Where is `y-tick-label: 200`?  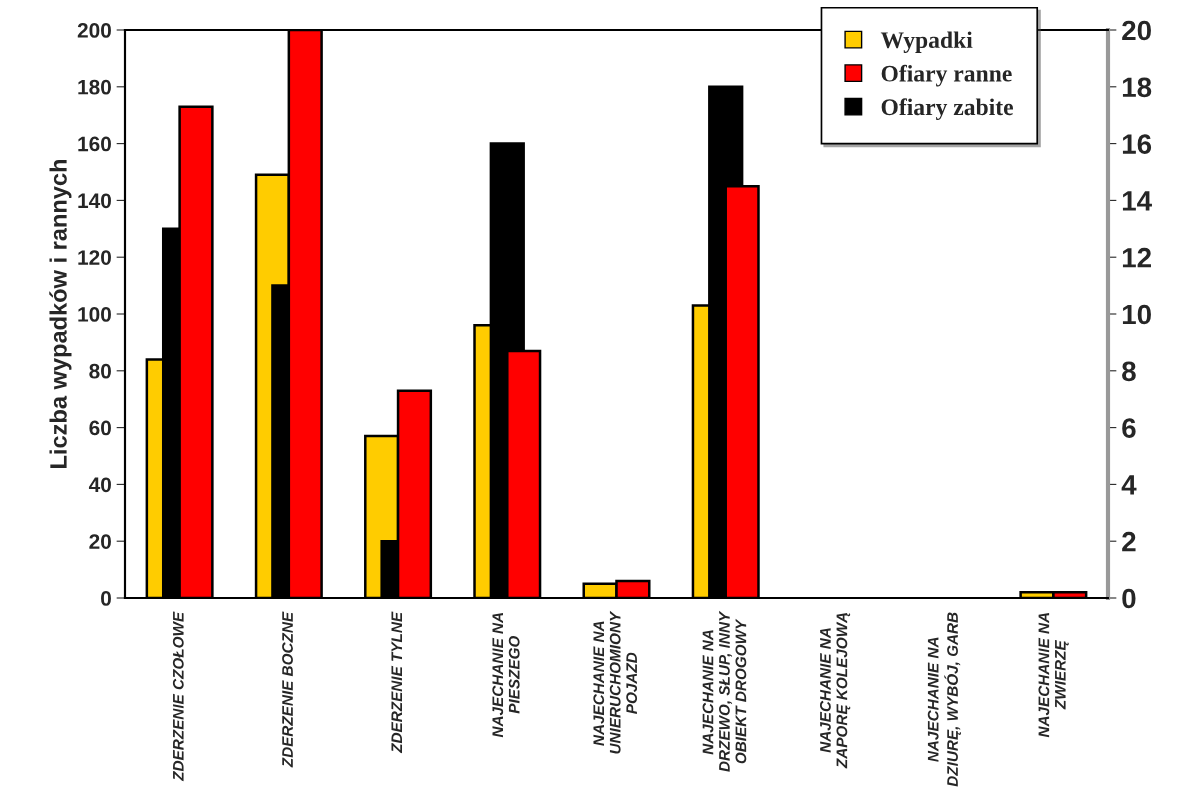 y-tick-label: 200 is located at coordinates (94, 30).